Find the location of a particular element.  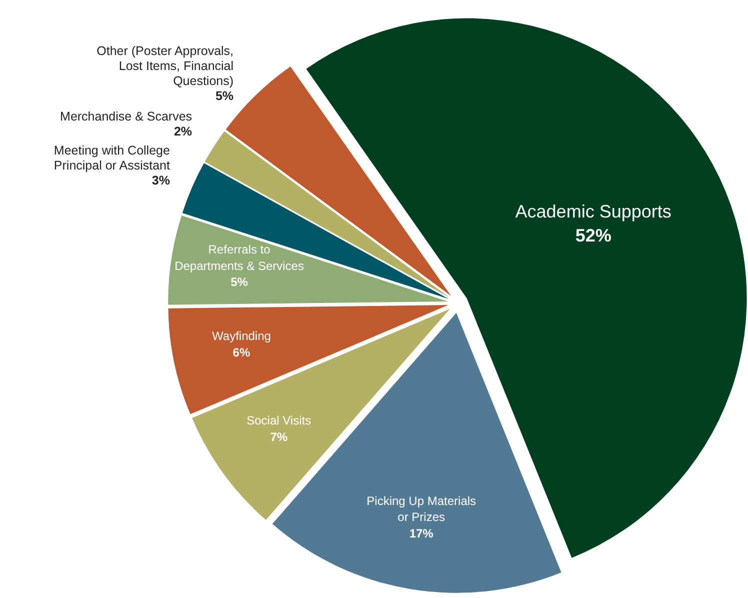

slice-label: Other (Poster Approvals, Lost Items, Financial Questions) is located at coordinates (165, 66).